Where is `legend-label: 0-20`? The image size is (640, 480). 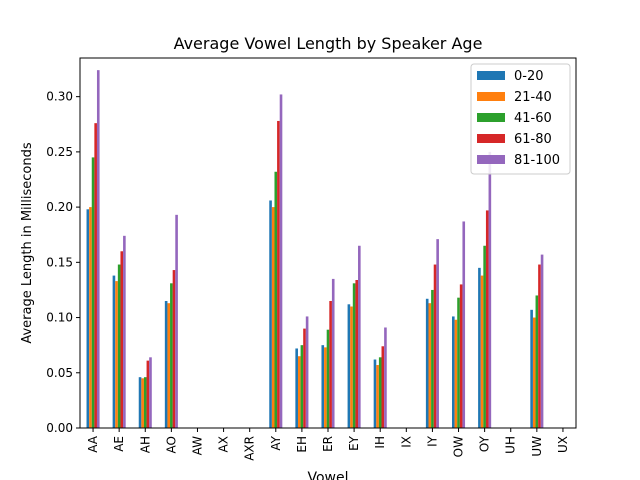 legend-label: 0-20 is located at coordinates (529, 76).